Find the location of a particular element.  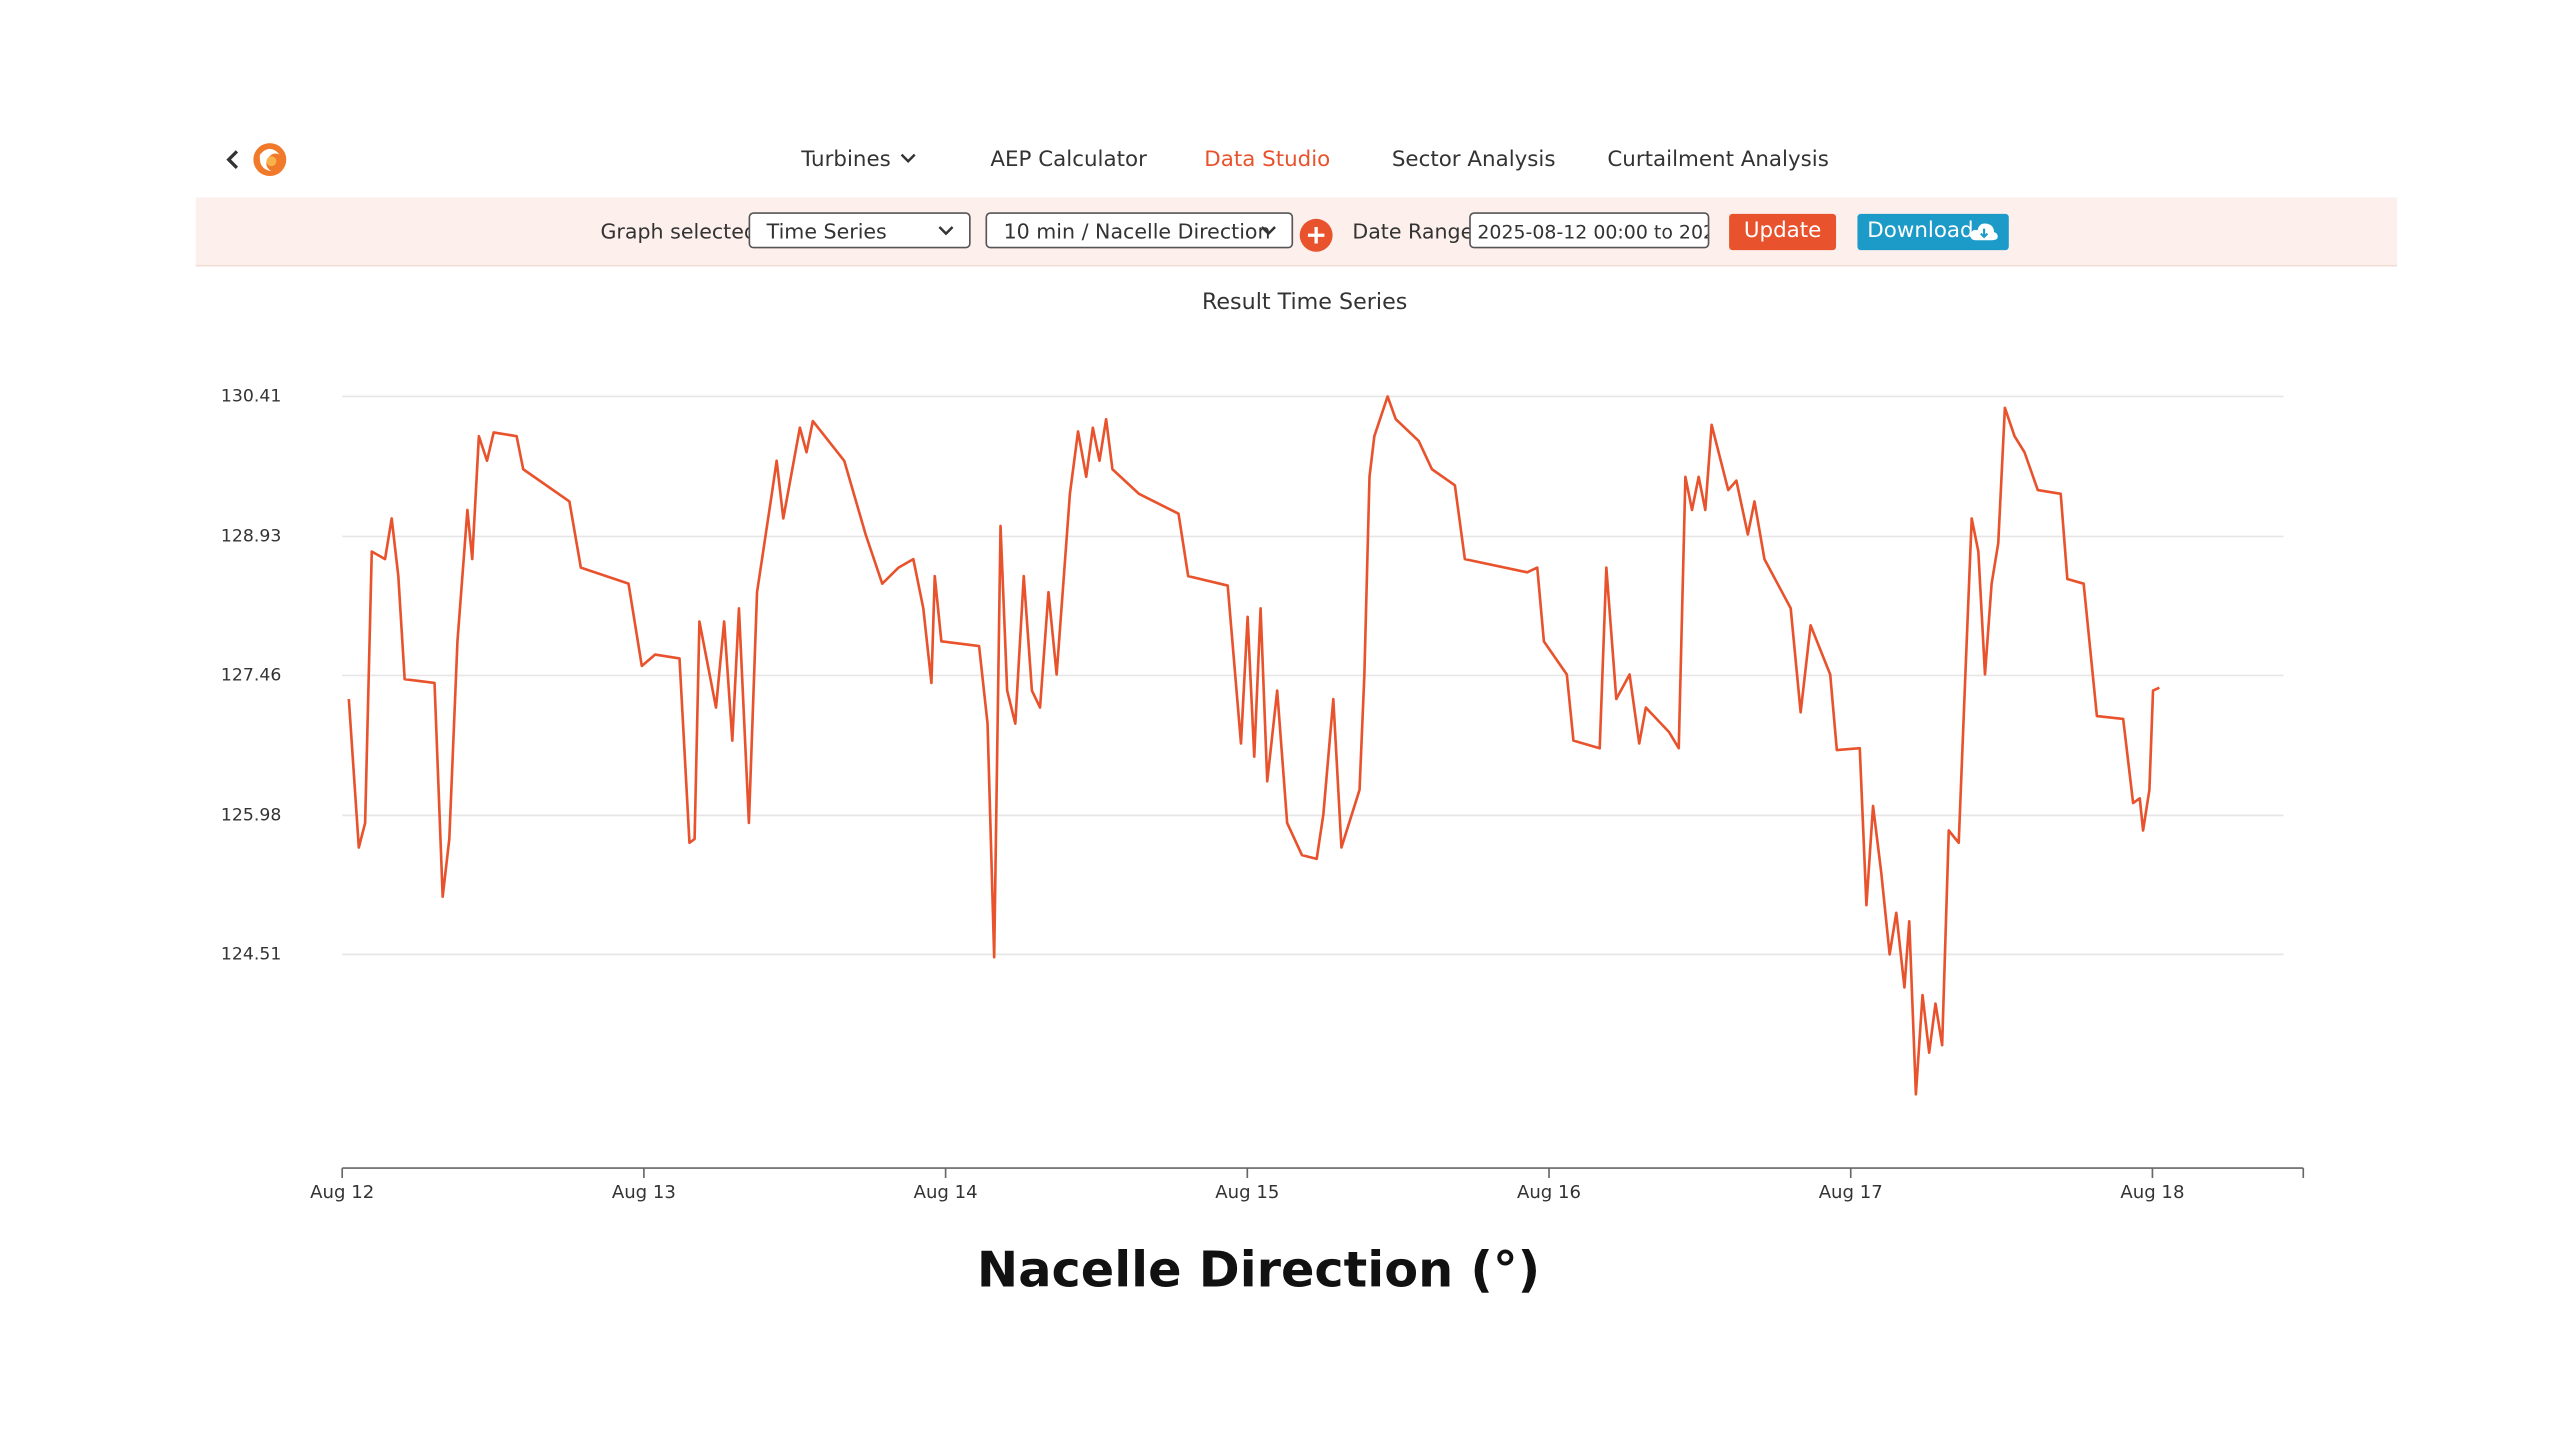

chart-title: Result Time Series is located at coordinates (1304, 302).